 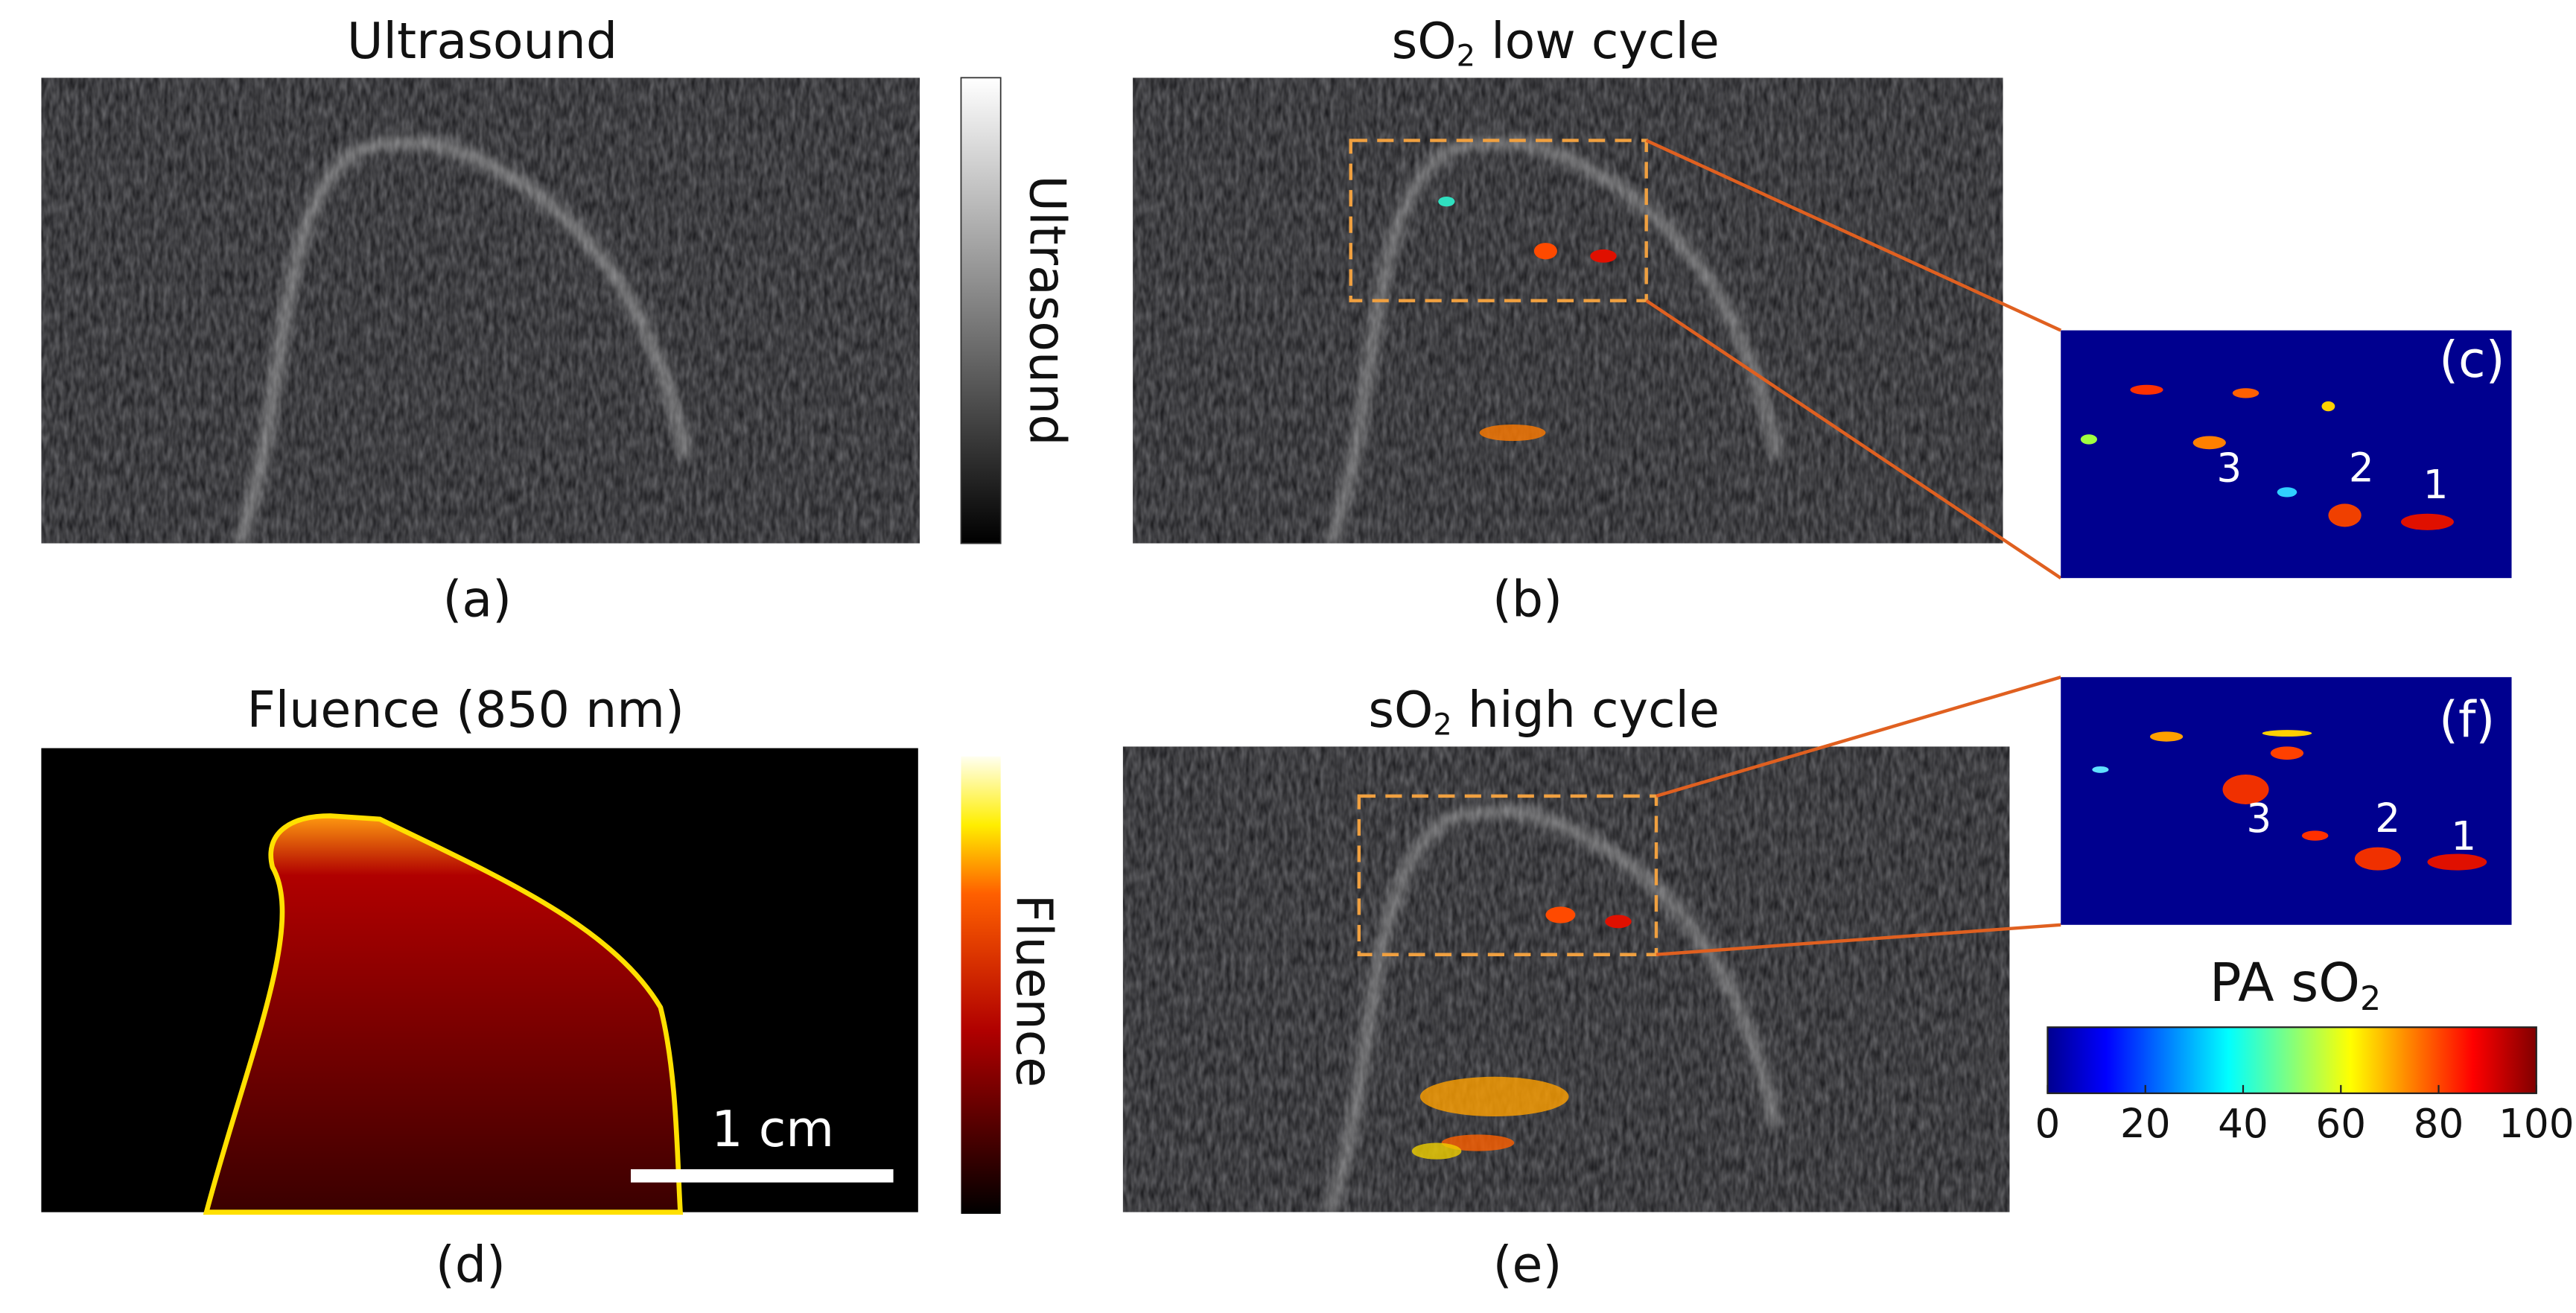 I want to click on tick-label: 40, so click(x=2243, y=1124).